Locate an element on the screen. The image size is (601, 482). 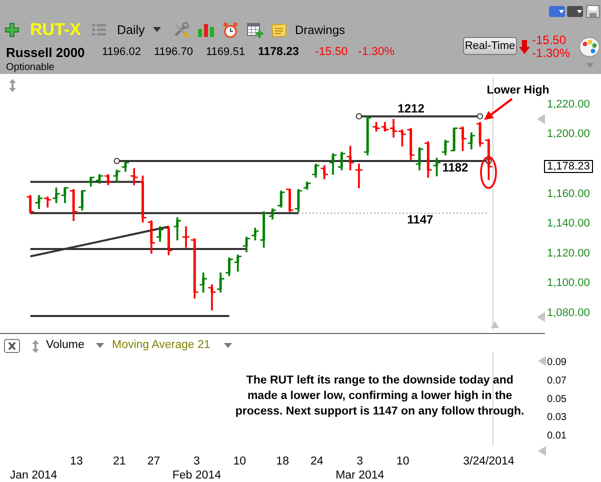
y-tick-label: 0.03 is located at coordinates (557, 418).